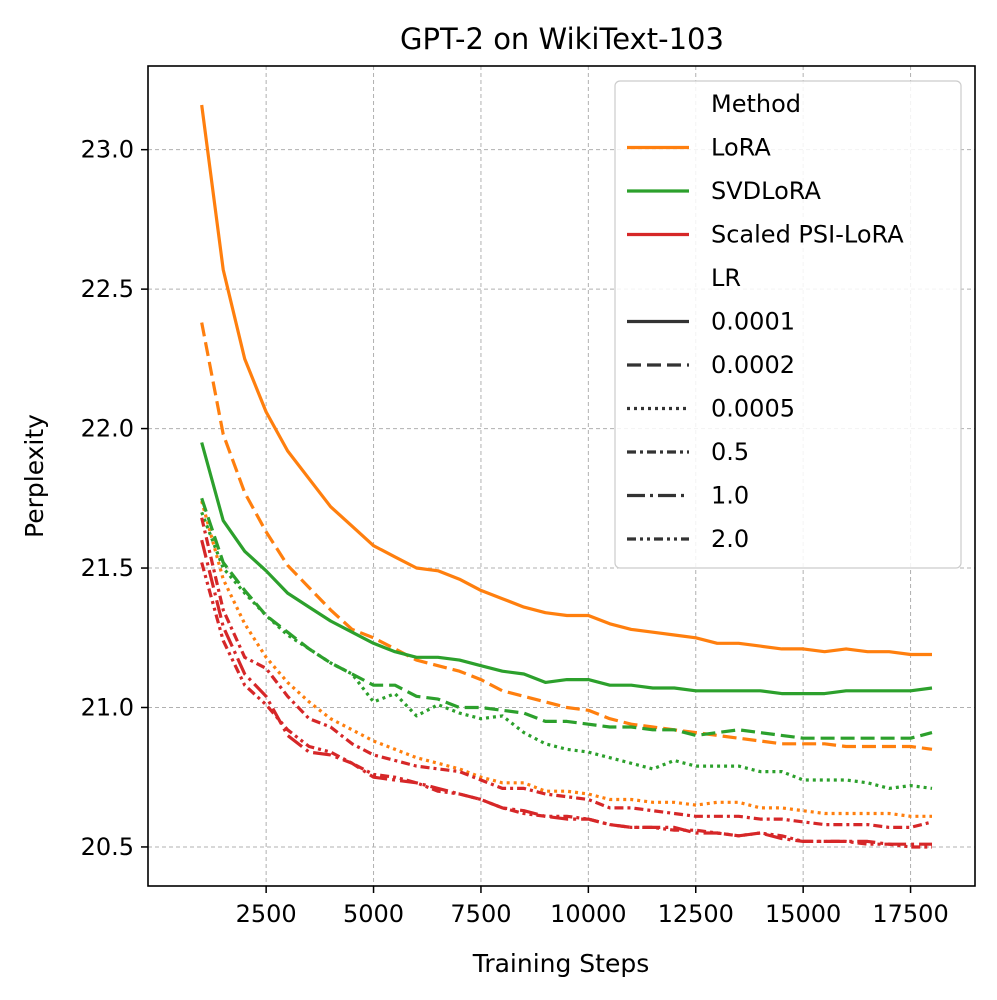 This screenshot has height=1000, width=997. What do you see at coordinates (107, 150) in the screenshot?
I see `y-tick-label: 23.0` at bounding box center [107, 150].